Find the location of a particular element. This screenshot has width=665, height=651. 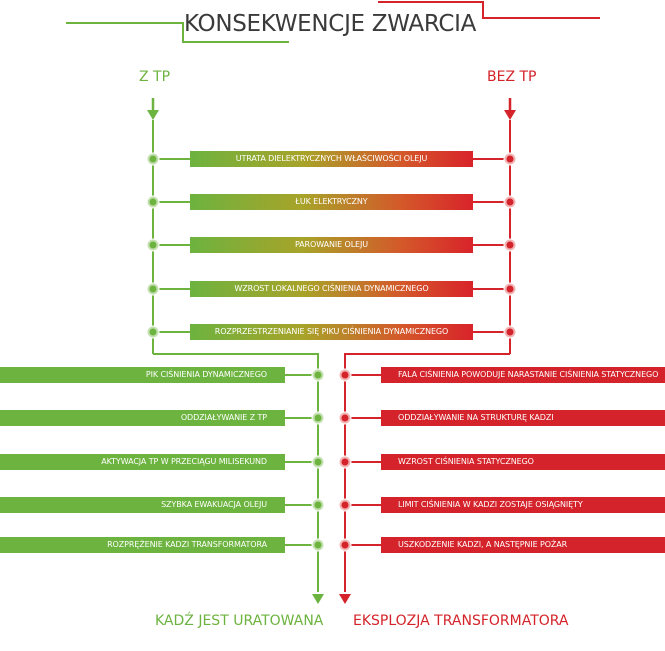

left-step: AKTYWACJA TP W PRZECIĄGU MILISEKUND is located at coordinates (142, 462).